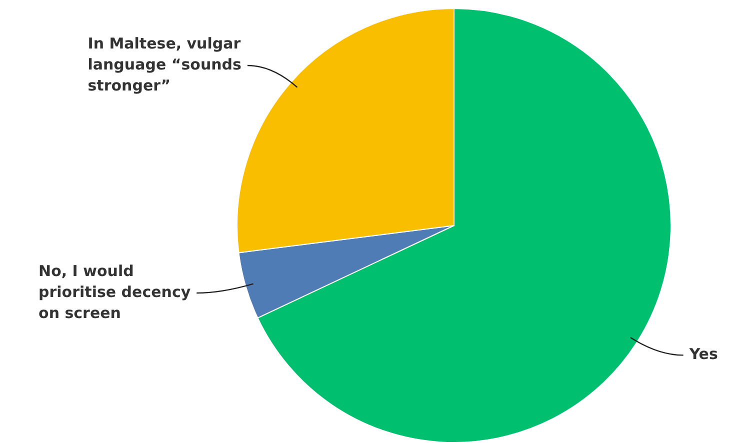 The width and height of the screenshot is (734, 443). Describe the element at coordinates (165, 64) in the screenshot. I see `slice-label: In Maltese, vulgar language “sounds stronger”` at that location.